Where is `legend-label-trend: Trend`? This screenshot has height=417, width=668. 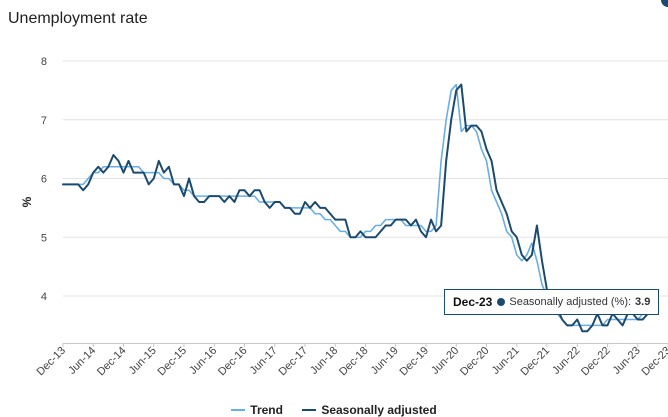
legend-label-trend: Trend is located at coordinates (266, 410).